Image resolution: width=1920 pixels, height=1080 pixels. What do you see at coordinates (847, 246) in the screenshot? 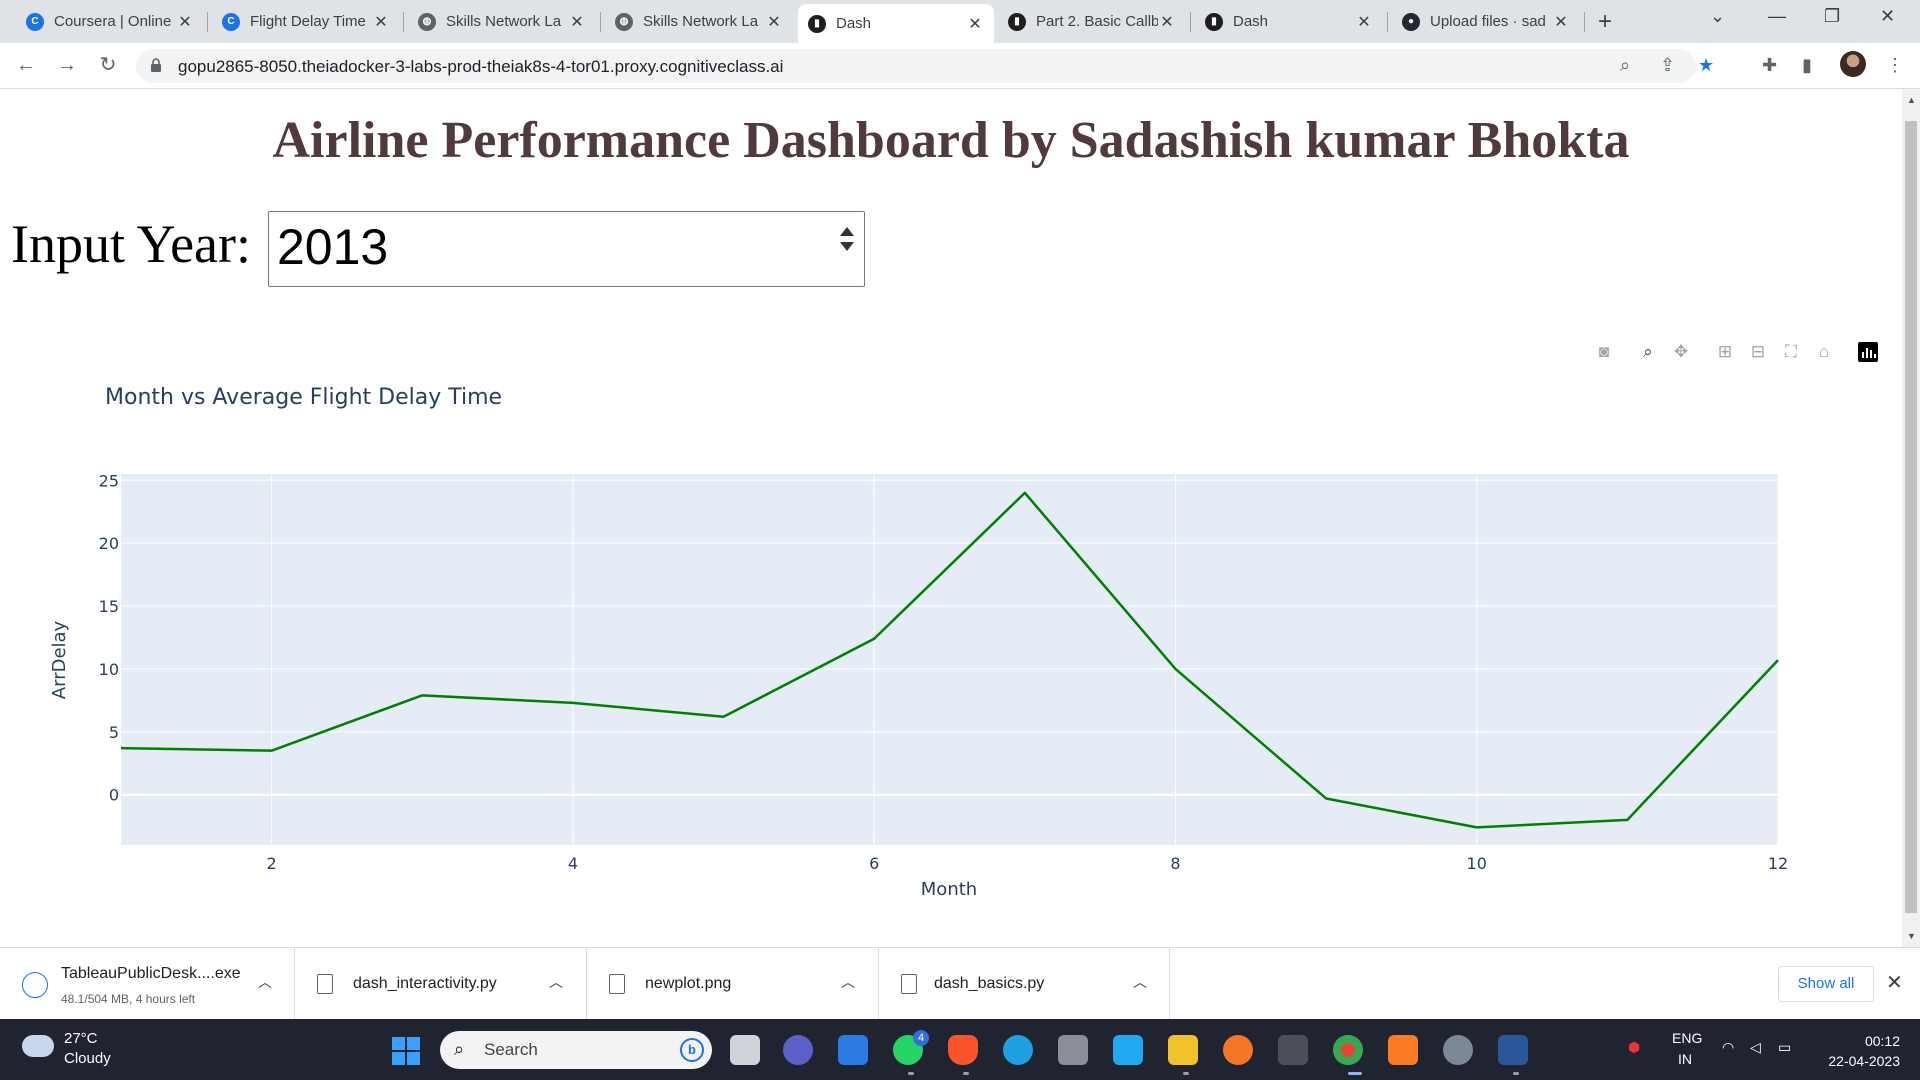
I see `spin-down-icon` at bounding box center [847, 246].